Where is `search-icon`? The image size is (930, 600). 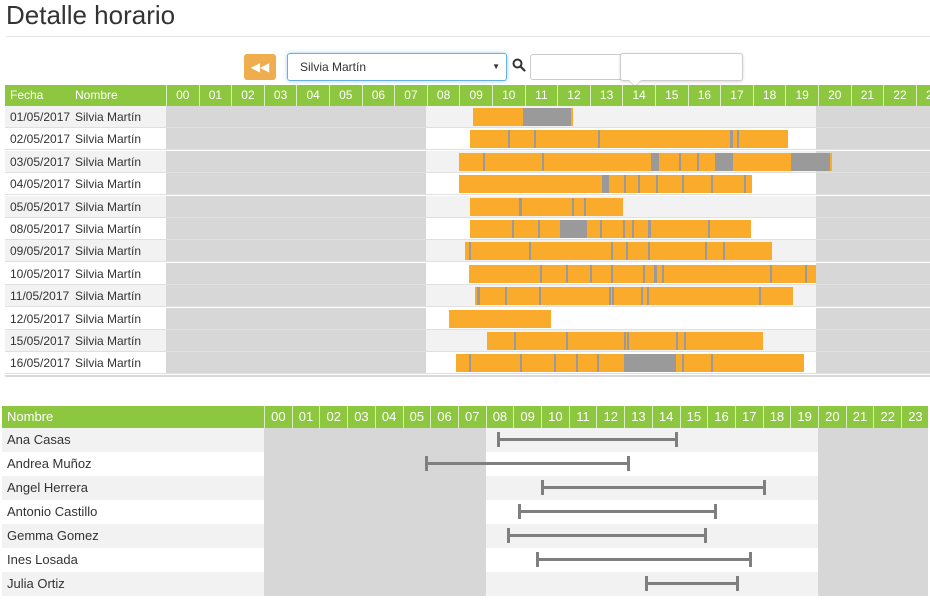
search-icon is located at coordinates (519, 65).